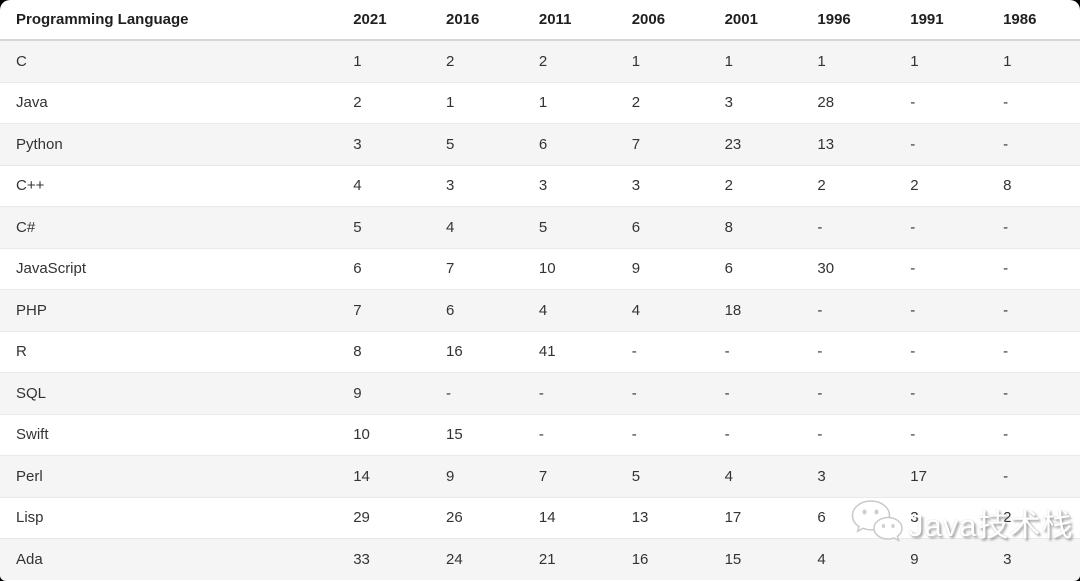  Describe the element at coordinates (755, 20) in the screenshot. I see `column-header-year: 2001` at that location.